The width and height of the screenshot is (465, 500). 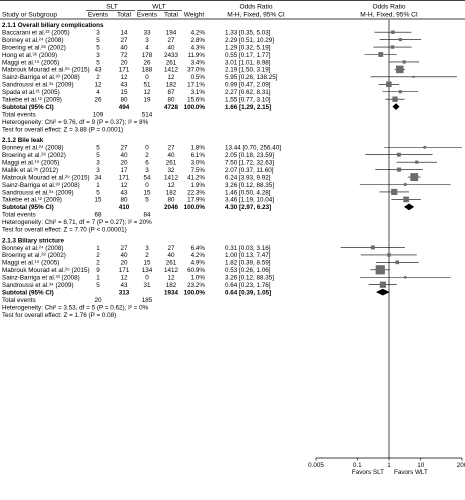 I want to click on subtotal-weight: 100.0%, so click(x=195, y=207).